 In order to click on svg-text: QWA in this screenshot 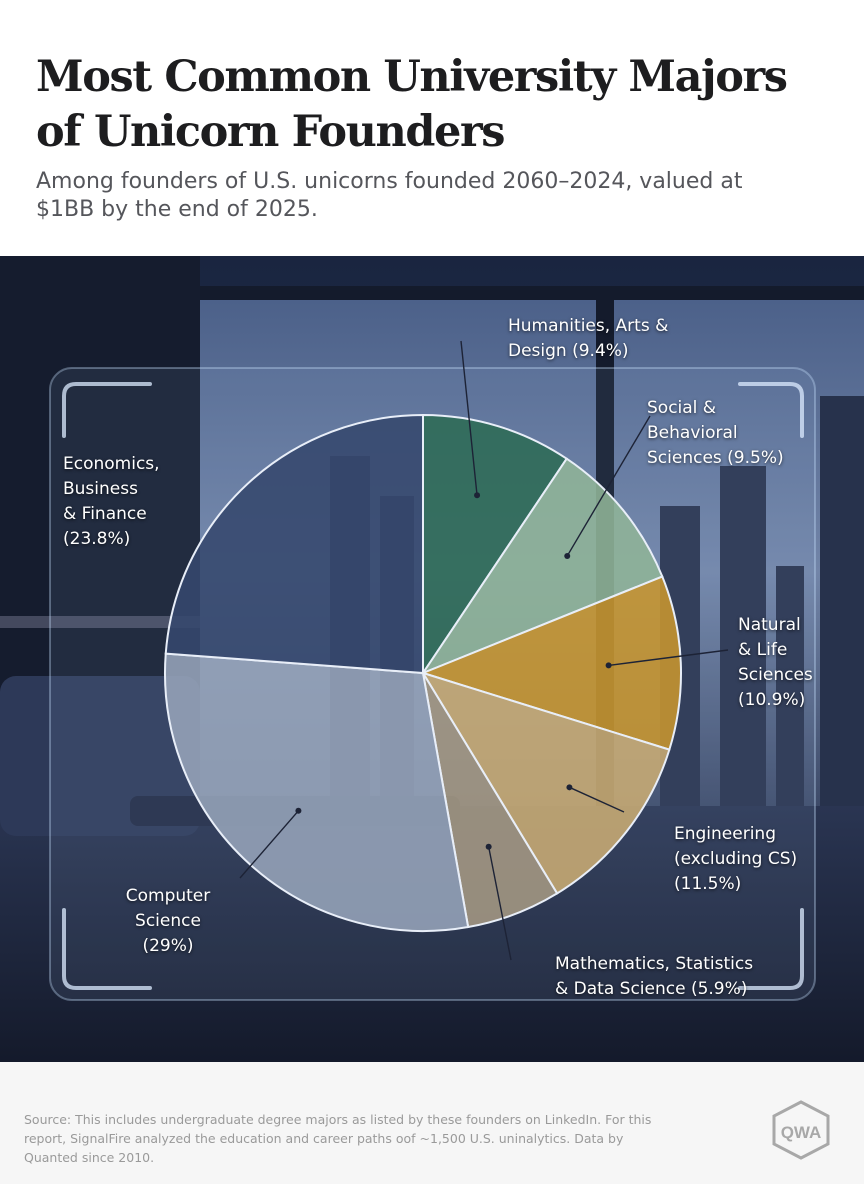, I will do `click(801, 1132)`.